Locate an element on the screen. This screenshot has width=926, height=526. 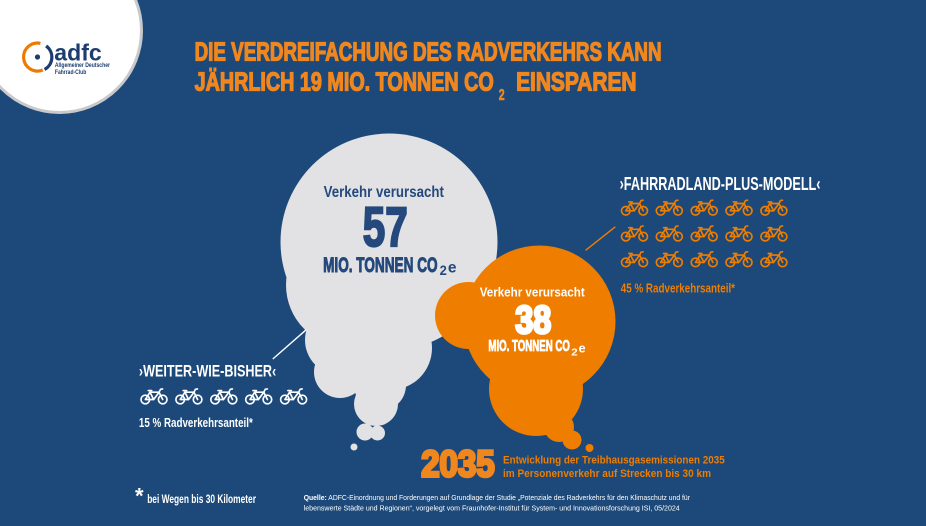
svg-text: Allgemeiner Deutscher is located at coordinates (82, 65).